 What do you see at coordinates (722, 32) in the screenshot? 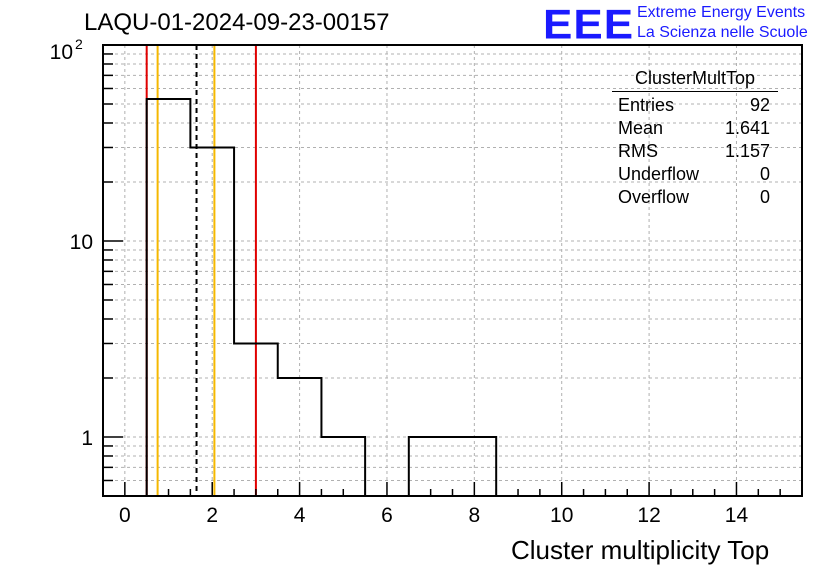
I see `logo-line-2: La Scienza nelle Scuole` at bounding box center [722, 32].